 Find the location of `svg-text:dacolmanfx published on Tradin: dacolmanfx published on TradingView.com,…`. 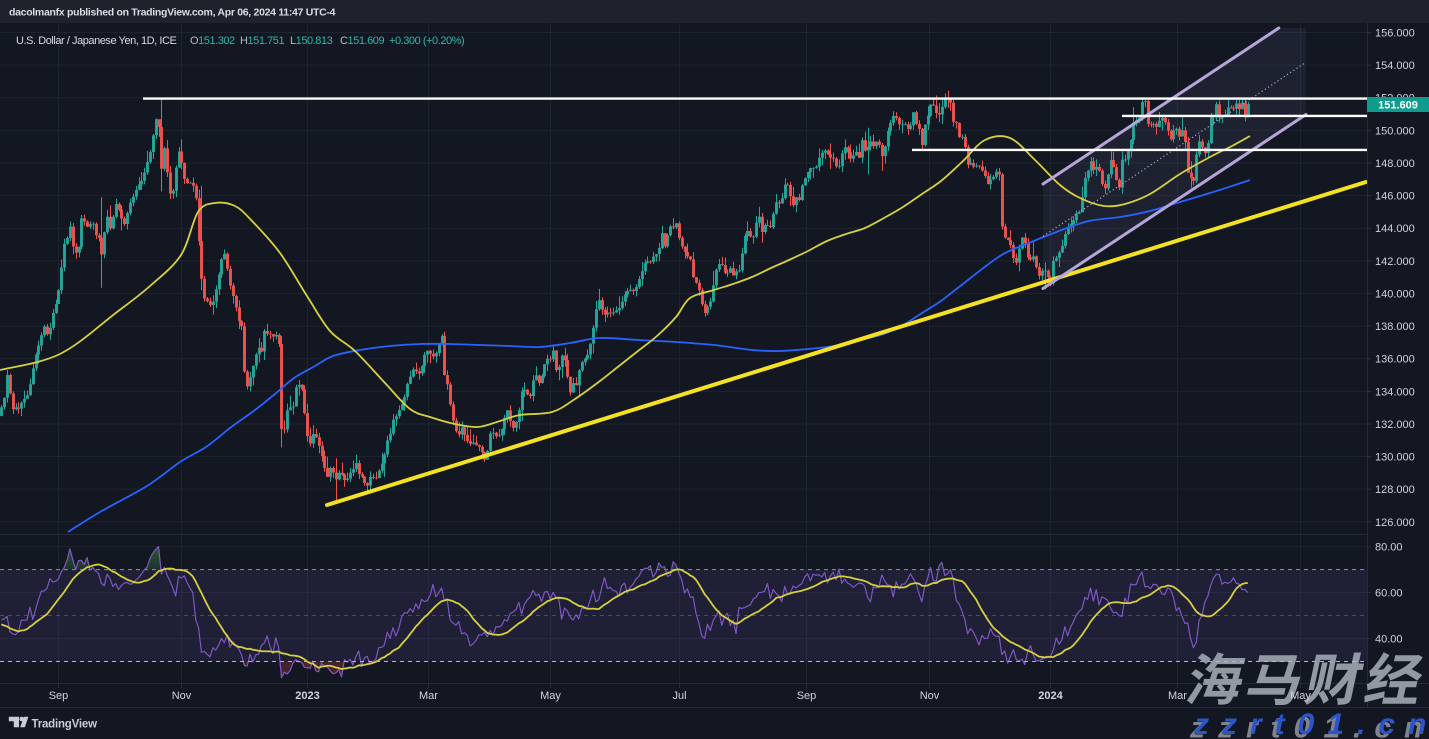

svg-text:dacolmanfx published on Tradin: dacolmanfx published on TradingView.com,… is located at coordinates (172, 13).